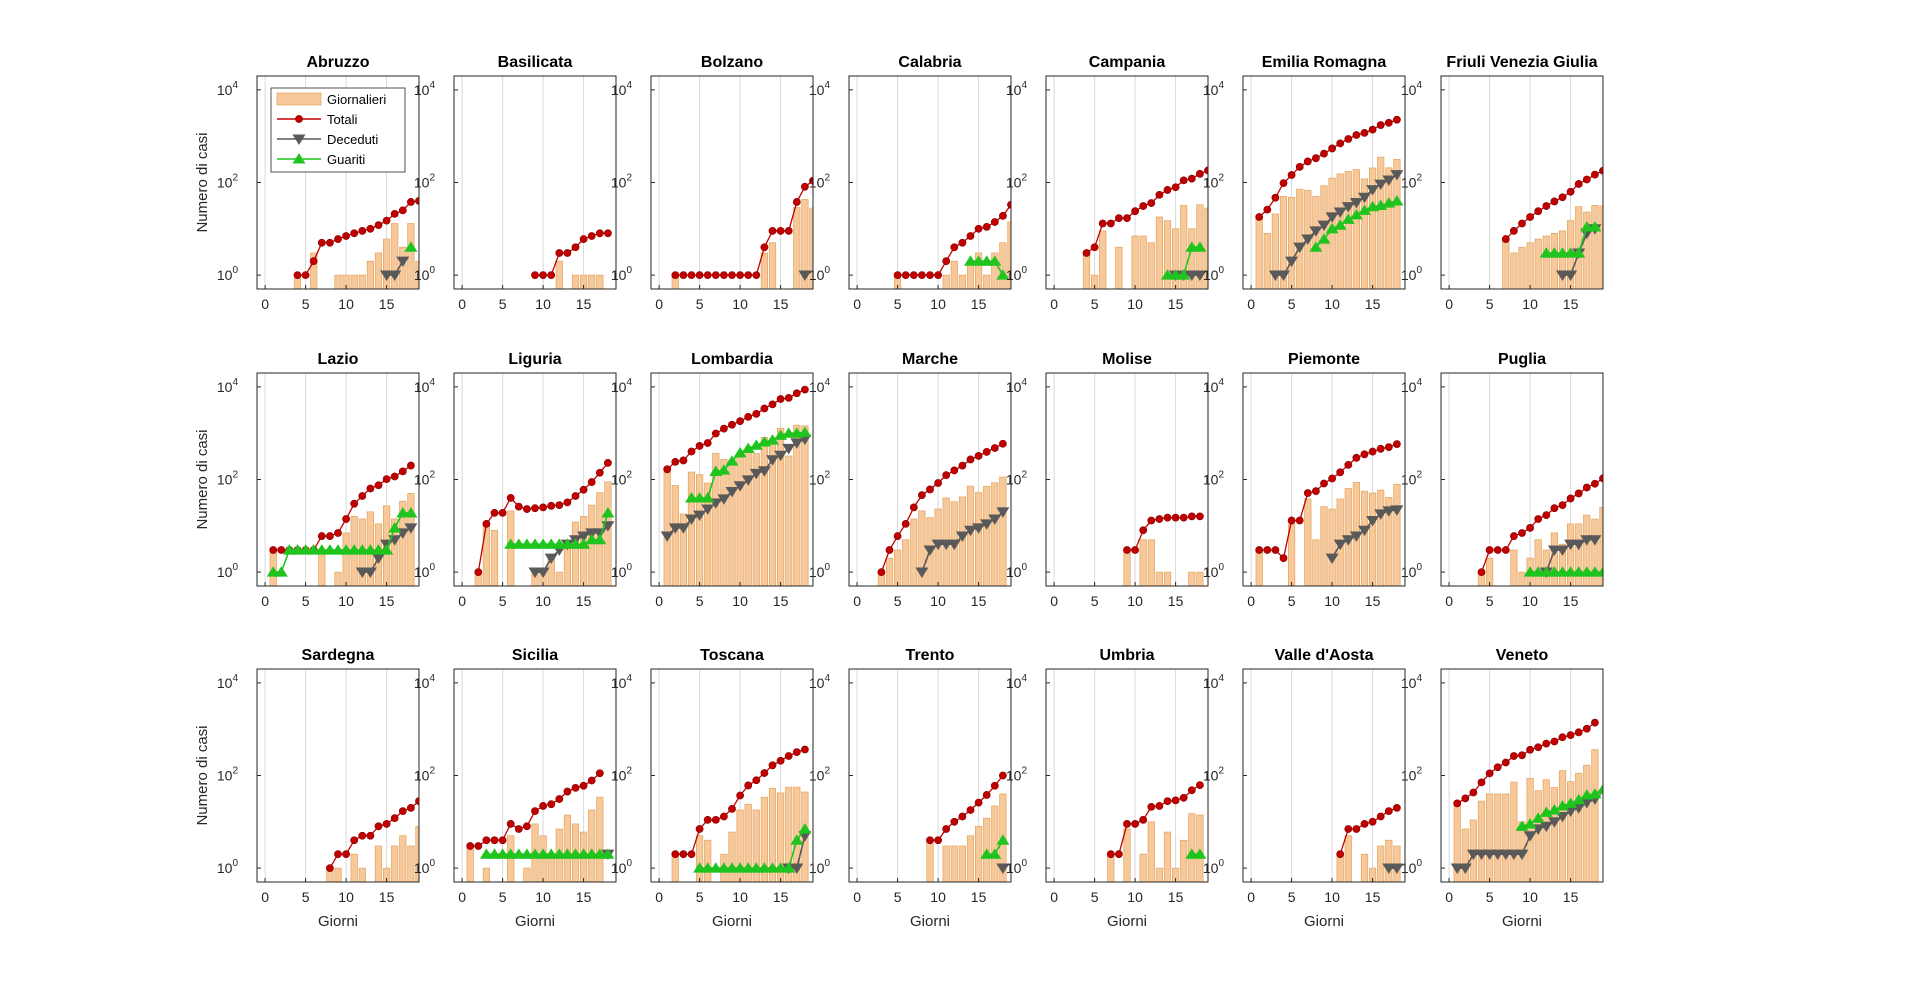 The image size is (1920, 986). Describe the element at coordinates (1214, 274) in the screenshot. I see `y-tick-label: 10⁰` at that location.